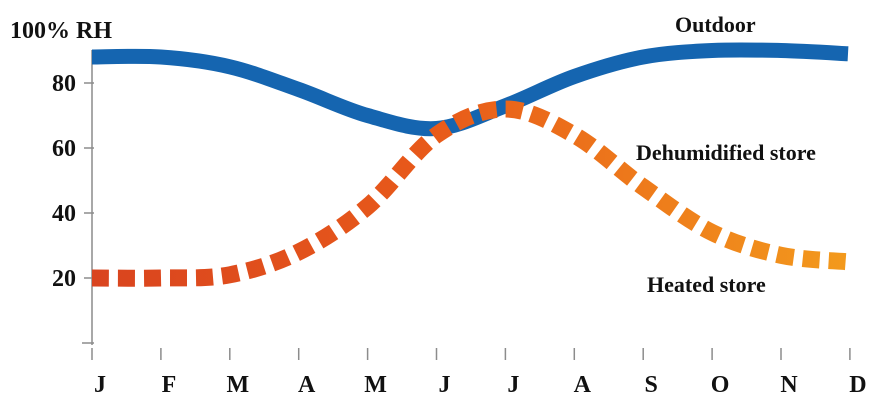  What do you see at coordinates (706, 284) in the screenshot?
I see `legend-label-heated: Heated store` at bounding box center [706, 284].